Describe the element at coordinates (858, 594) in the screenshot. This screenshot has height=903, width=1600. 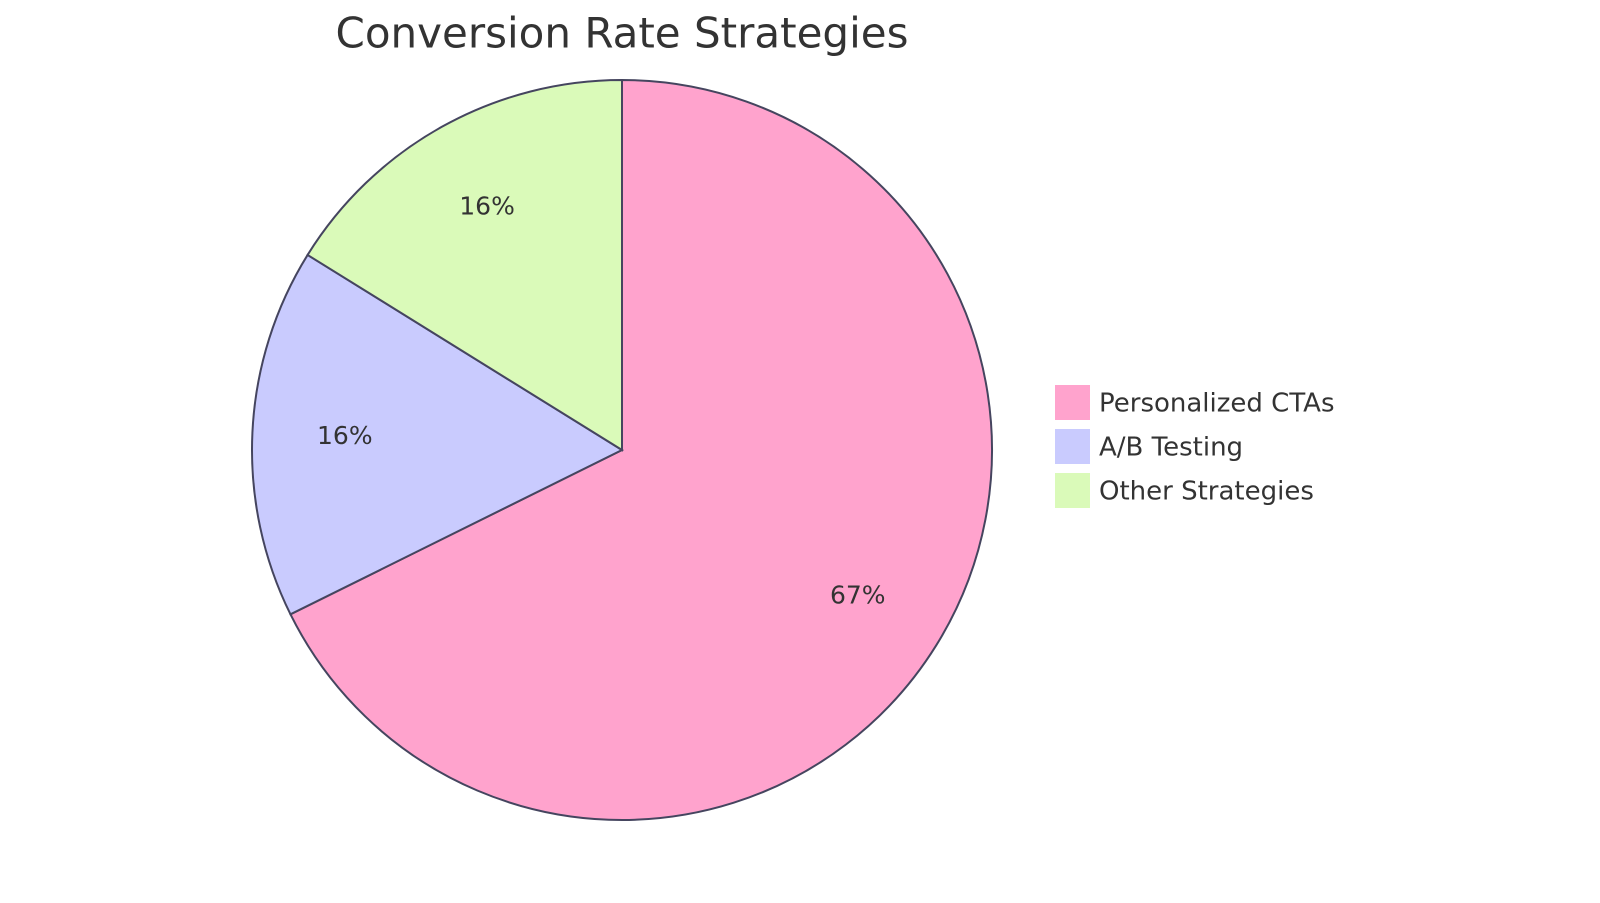
I see `value-label: 67%` at that location.